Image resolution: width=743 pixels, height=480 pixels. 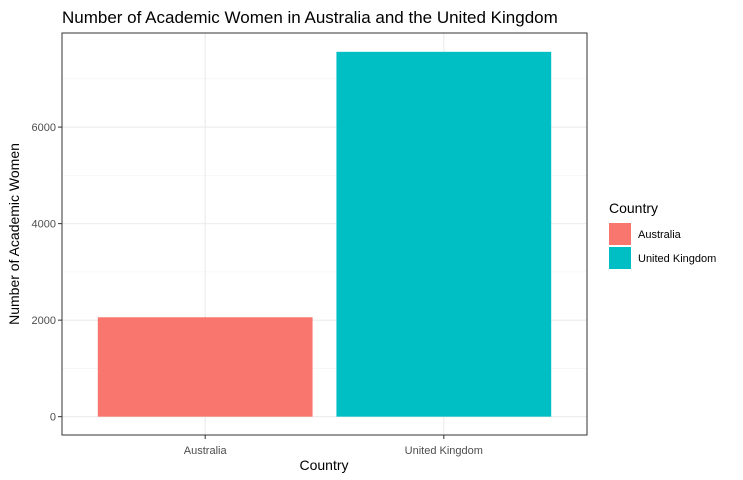 I want to click on legend-label: Australia, so click(x=660, y=235).